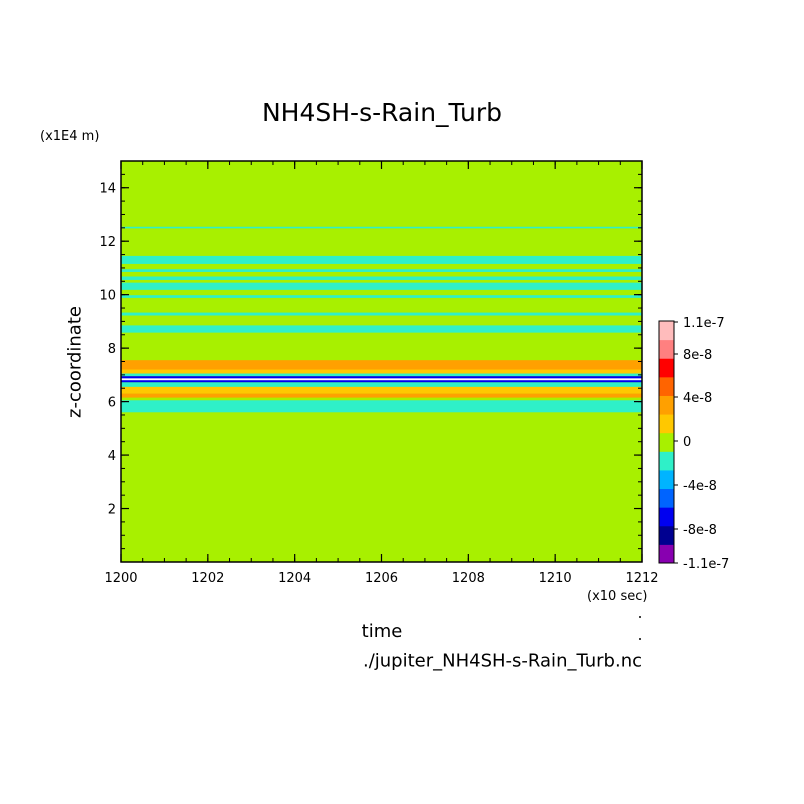 The width and height of the screenshot is (804, 804). What do you see at coordinates (382, 631) in the screenshot?
I see `x-axis-label: time` at bounding box center [382, 631].